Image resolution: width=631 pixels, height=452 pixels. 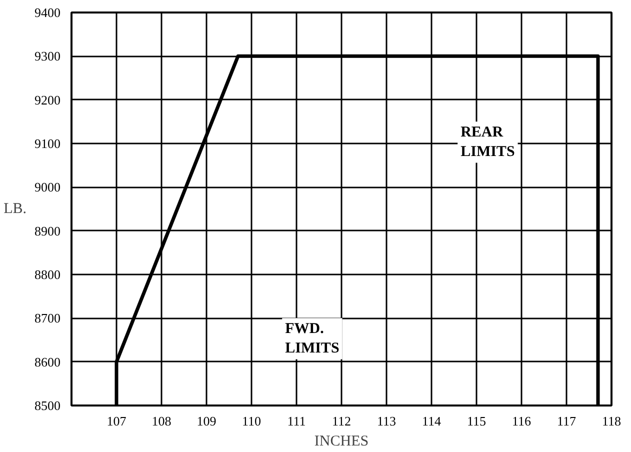 What do you see at coordinates (341, 442) in the screenshot?
I see `x-axis-title: INCHES` at bounding box center [341, 442].